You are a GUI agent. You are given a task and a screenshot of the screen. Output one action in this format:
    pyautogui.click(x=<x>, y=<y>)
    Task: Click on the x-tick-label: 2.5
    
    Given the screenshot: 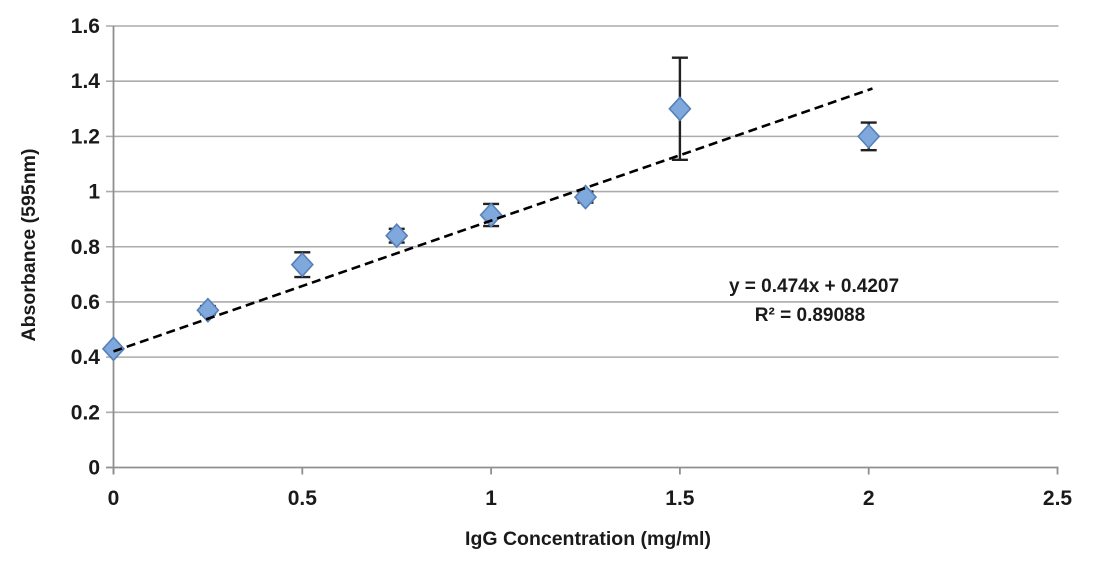 What is the action you would take?
    pyautogui.click(x=1058, y=498)
    